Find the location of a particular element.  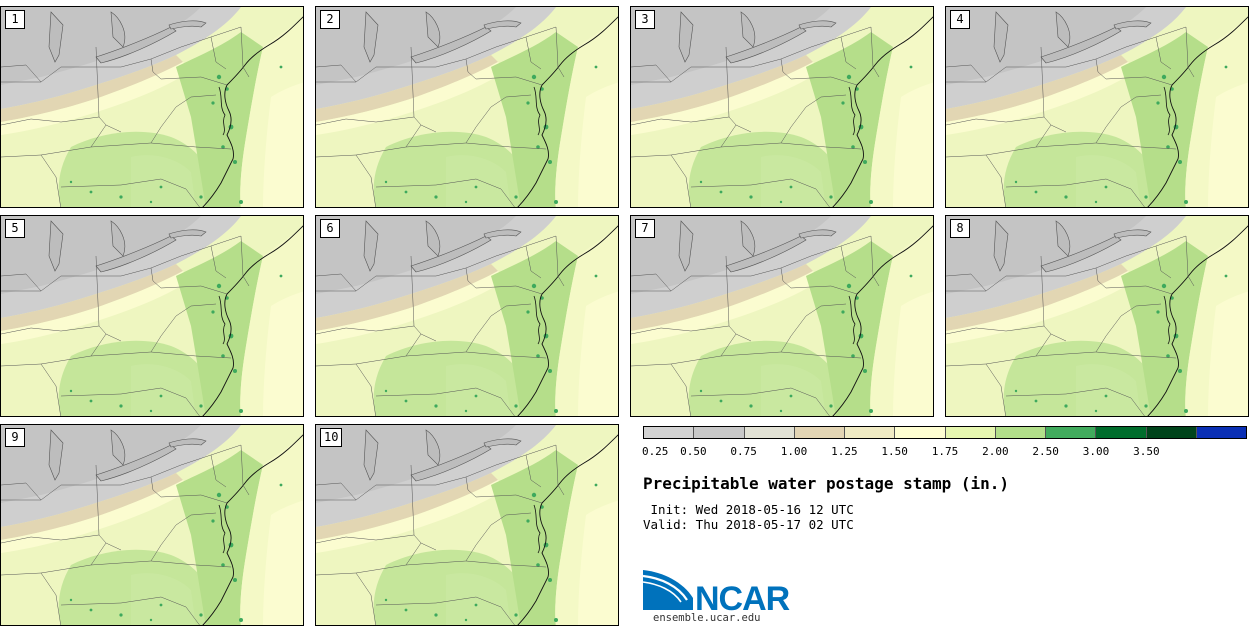

ensemble-member-panel-5: 5 is located at coordinates (152, 316).